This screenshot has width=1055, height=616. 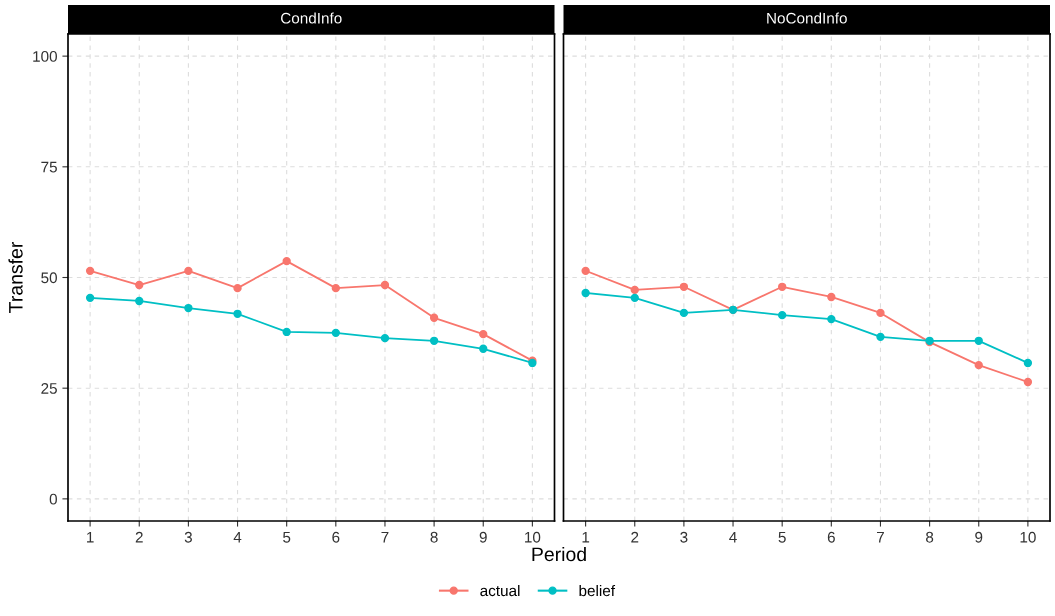 I want to click on y-tick-label: 100, so click(x=45, y=56).